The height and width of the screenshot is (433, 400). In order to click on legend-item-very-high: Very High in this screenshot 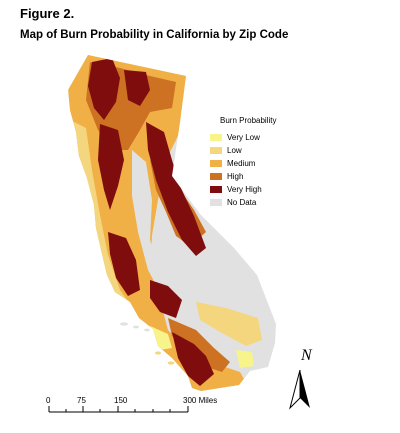, I will do `click(236, 189)`.